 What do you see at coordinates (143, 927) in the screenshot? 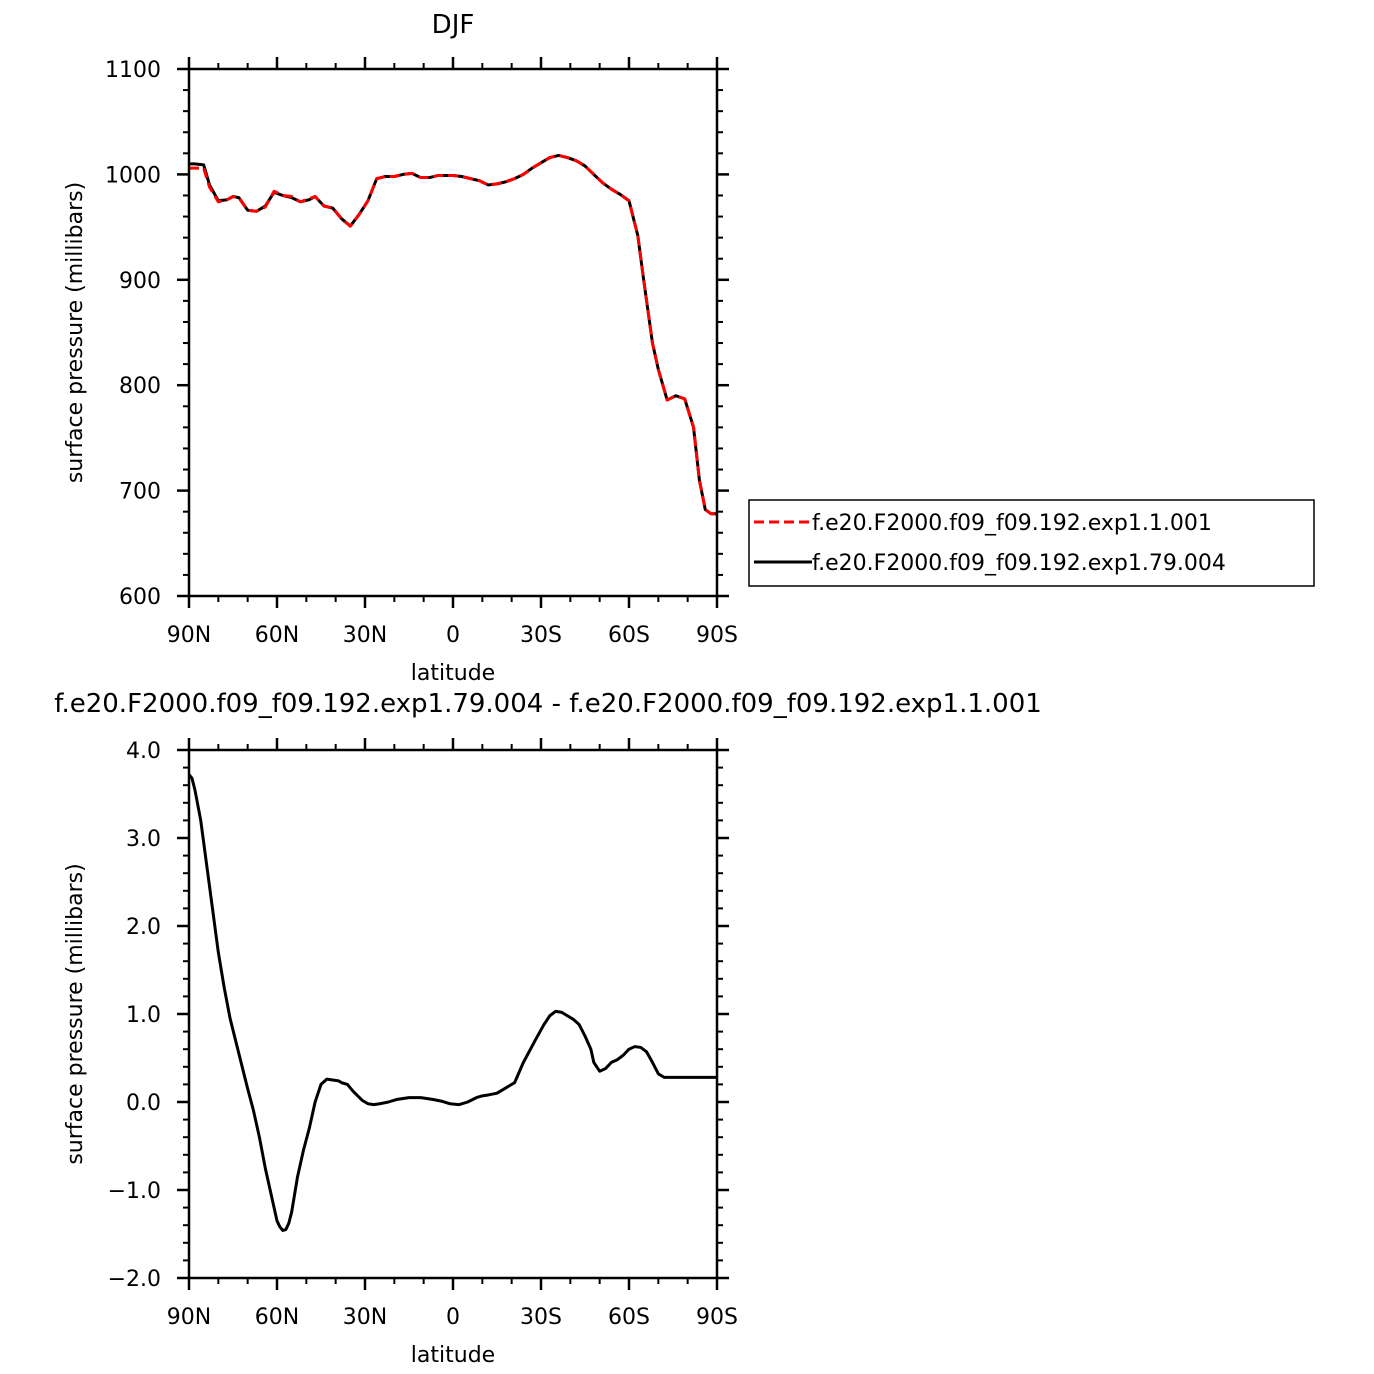
I see `y-tick-label: 2.0` at bounding box center [143, 927].